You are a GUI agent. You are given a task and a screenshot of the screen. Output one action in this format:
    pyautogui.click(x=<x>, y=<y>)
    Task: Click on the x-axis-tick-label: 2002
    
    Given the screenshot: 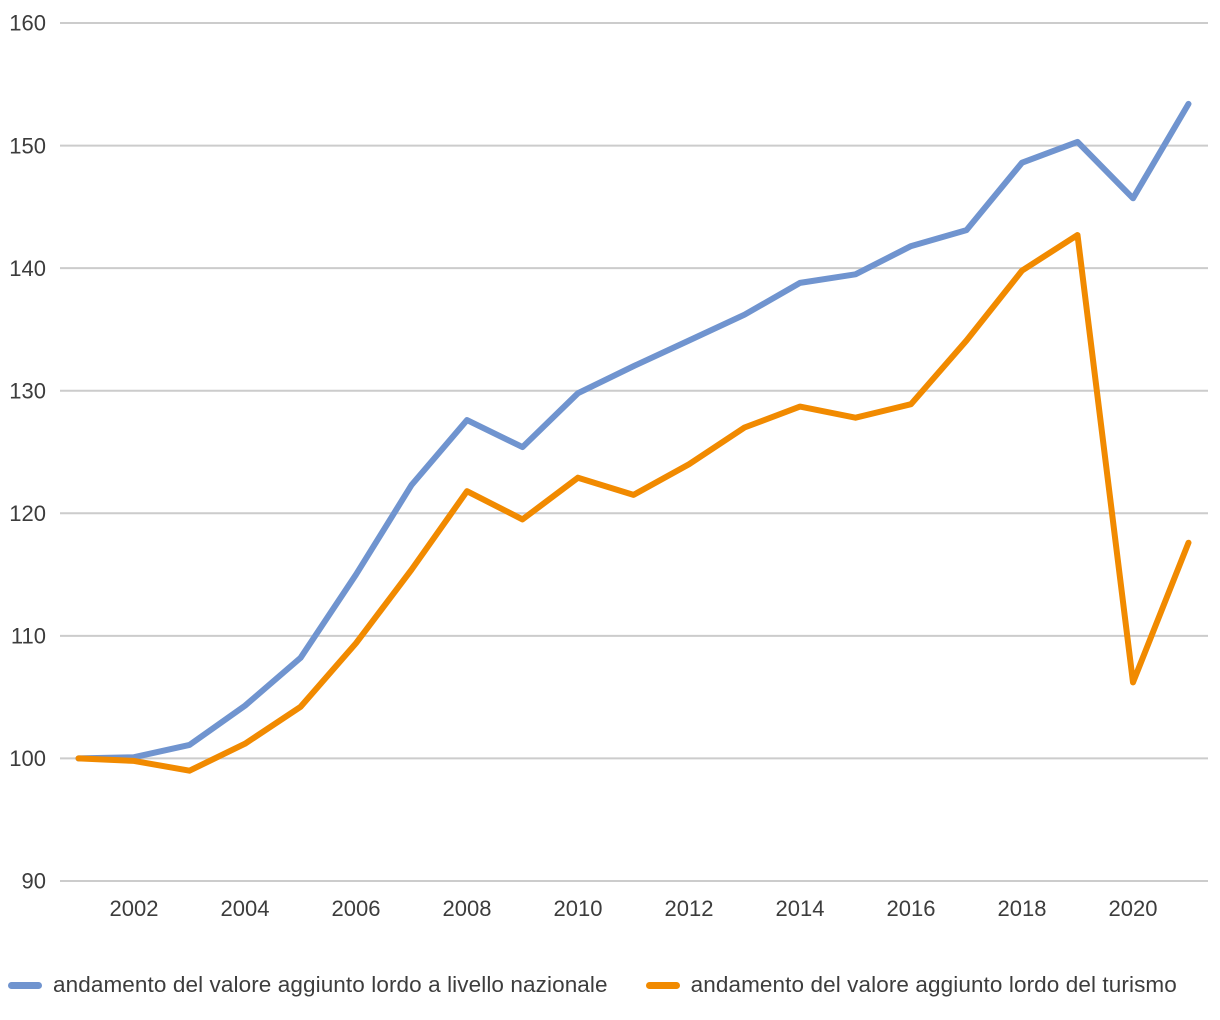 What is the action you would take?
    pyautogui.click(x=134, y=908)
    